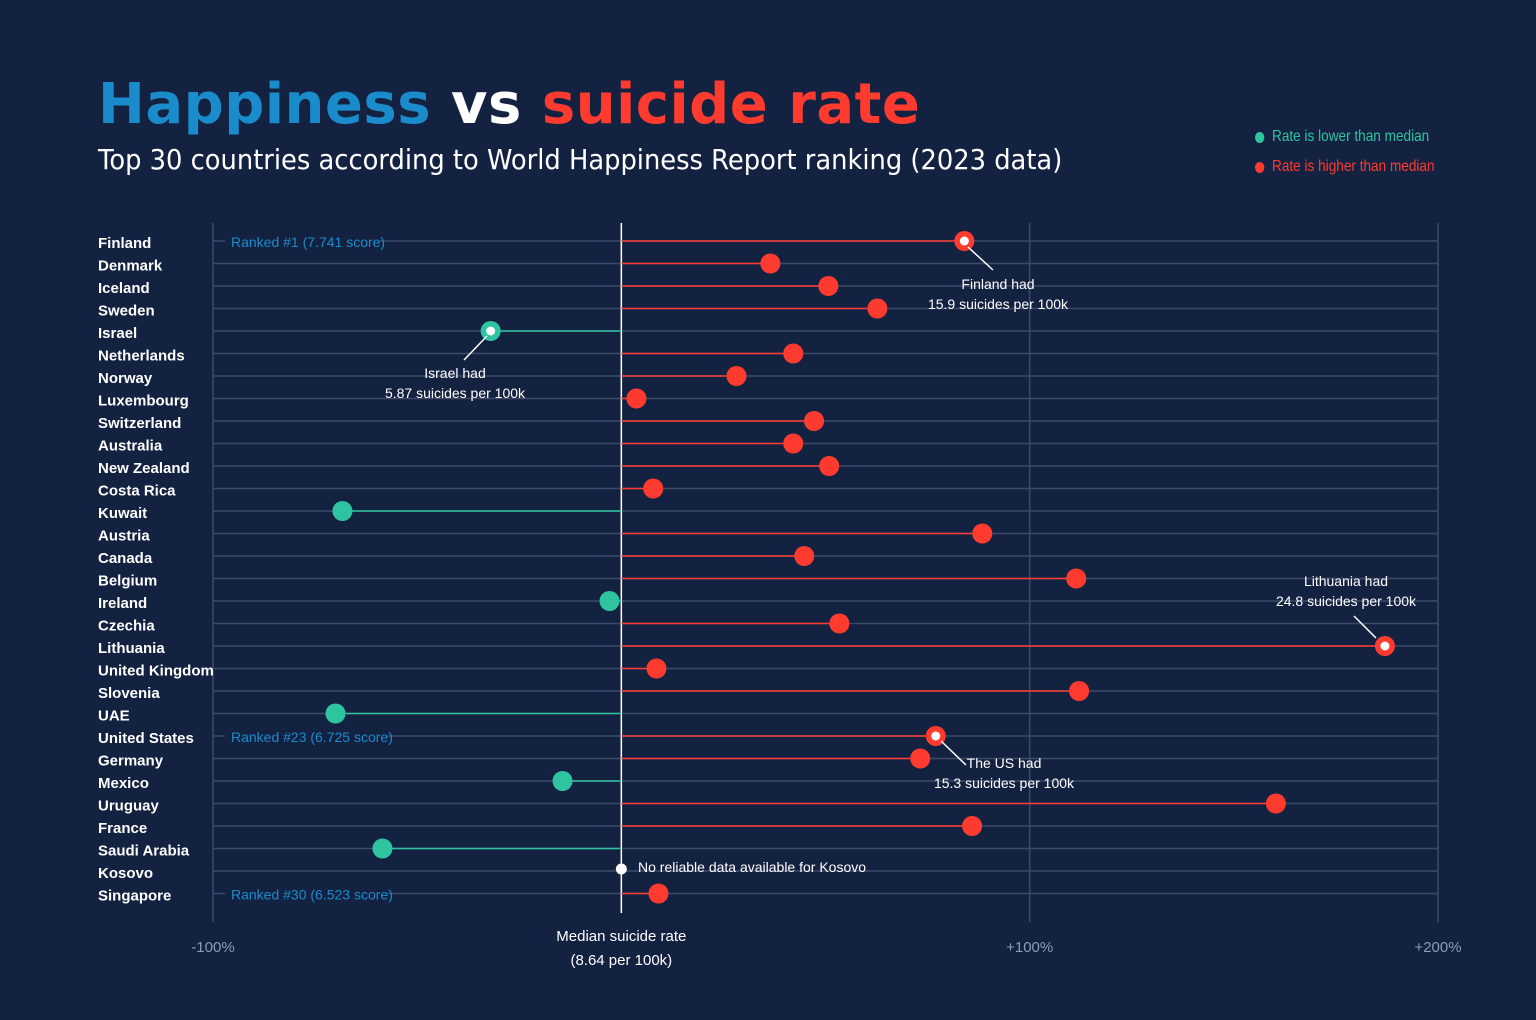  What do you see at coordinates (131, 648) in the screenshot?
I see `country-label: Lithuania` at bounding box center [131, 648].